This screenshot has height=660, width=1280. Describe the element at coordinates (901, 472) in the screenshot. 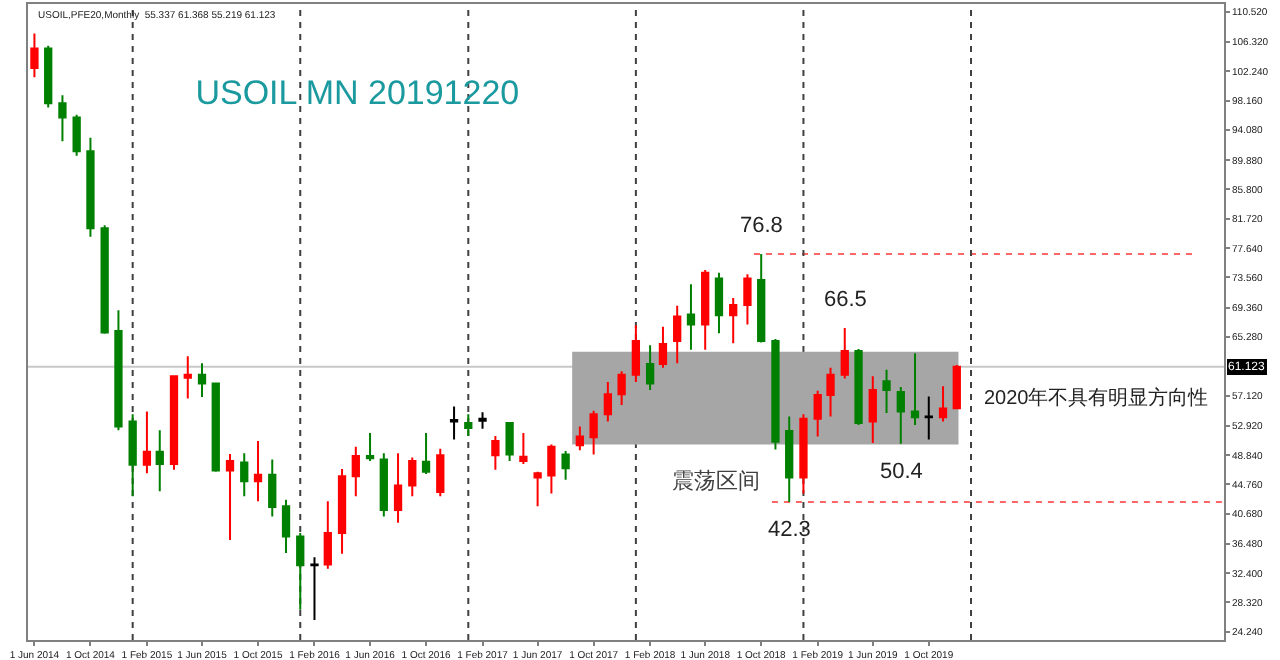

I see `annotation: 50.4` at that location.